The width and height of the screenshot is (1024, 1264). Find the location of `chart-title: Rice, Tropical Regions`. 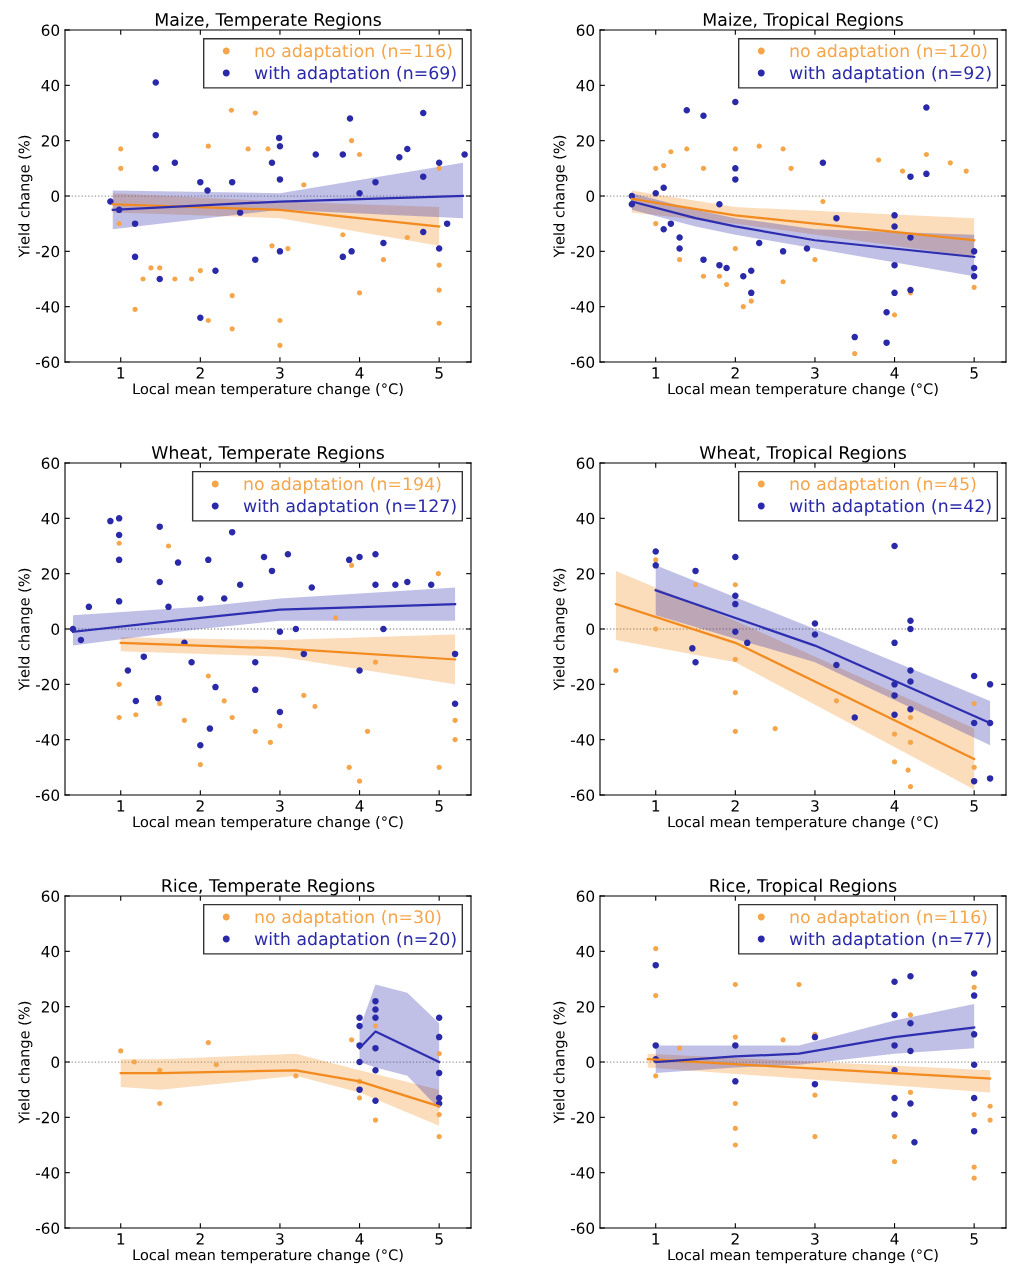

chart-title: Rice, Tropical Regions is located at coordinates (803, 887).